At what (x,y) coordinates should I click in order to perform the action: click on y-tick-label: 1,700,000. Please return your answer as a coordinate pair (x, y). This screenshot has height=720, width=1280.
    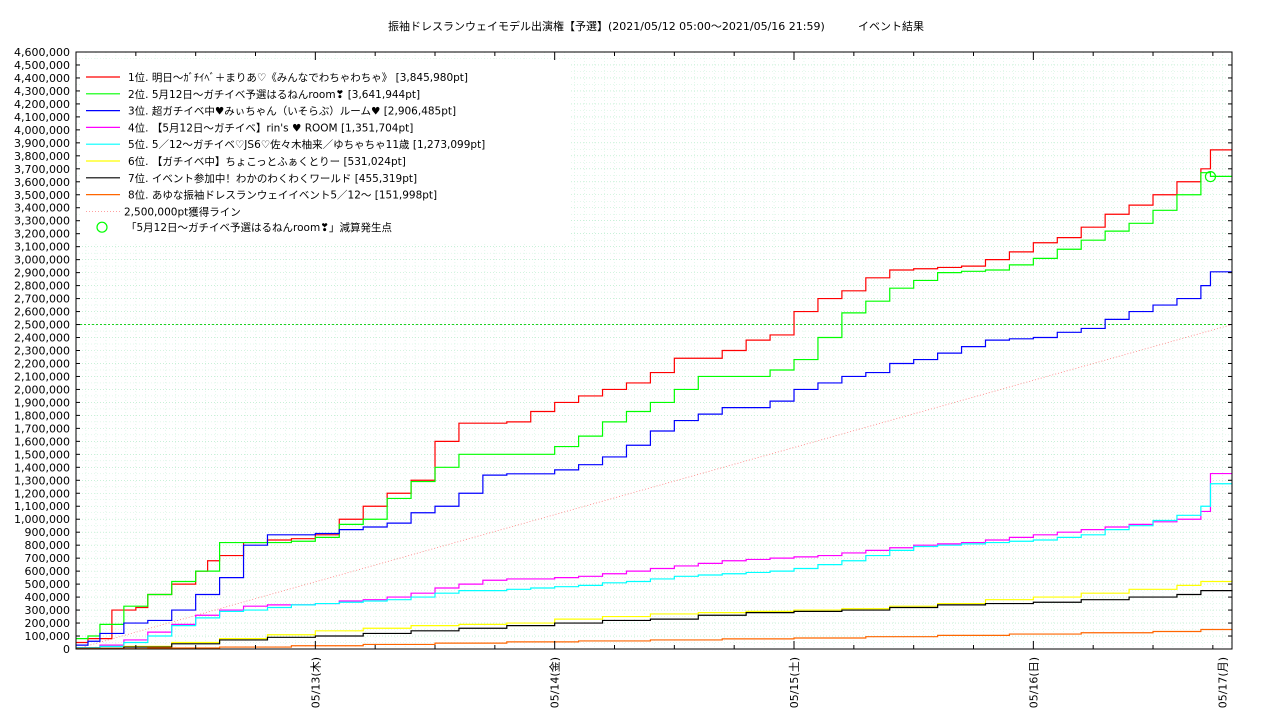
    Looking at the image, I should click on (42, 428).